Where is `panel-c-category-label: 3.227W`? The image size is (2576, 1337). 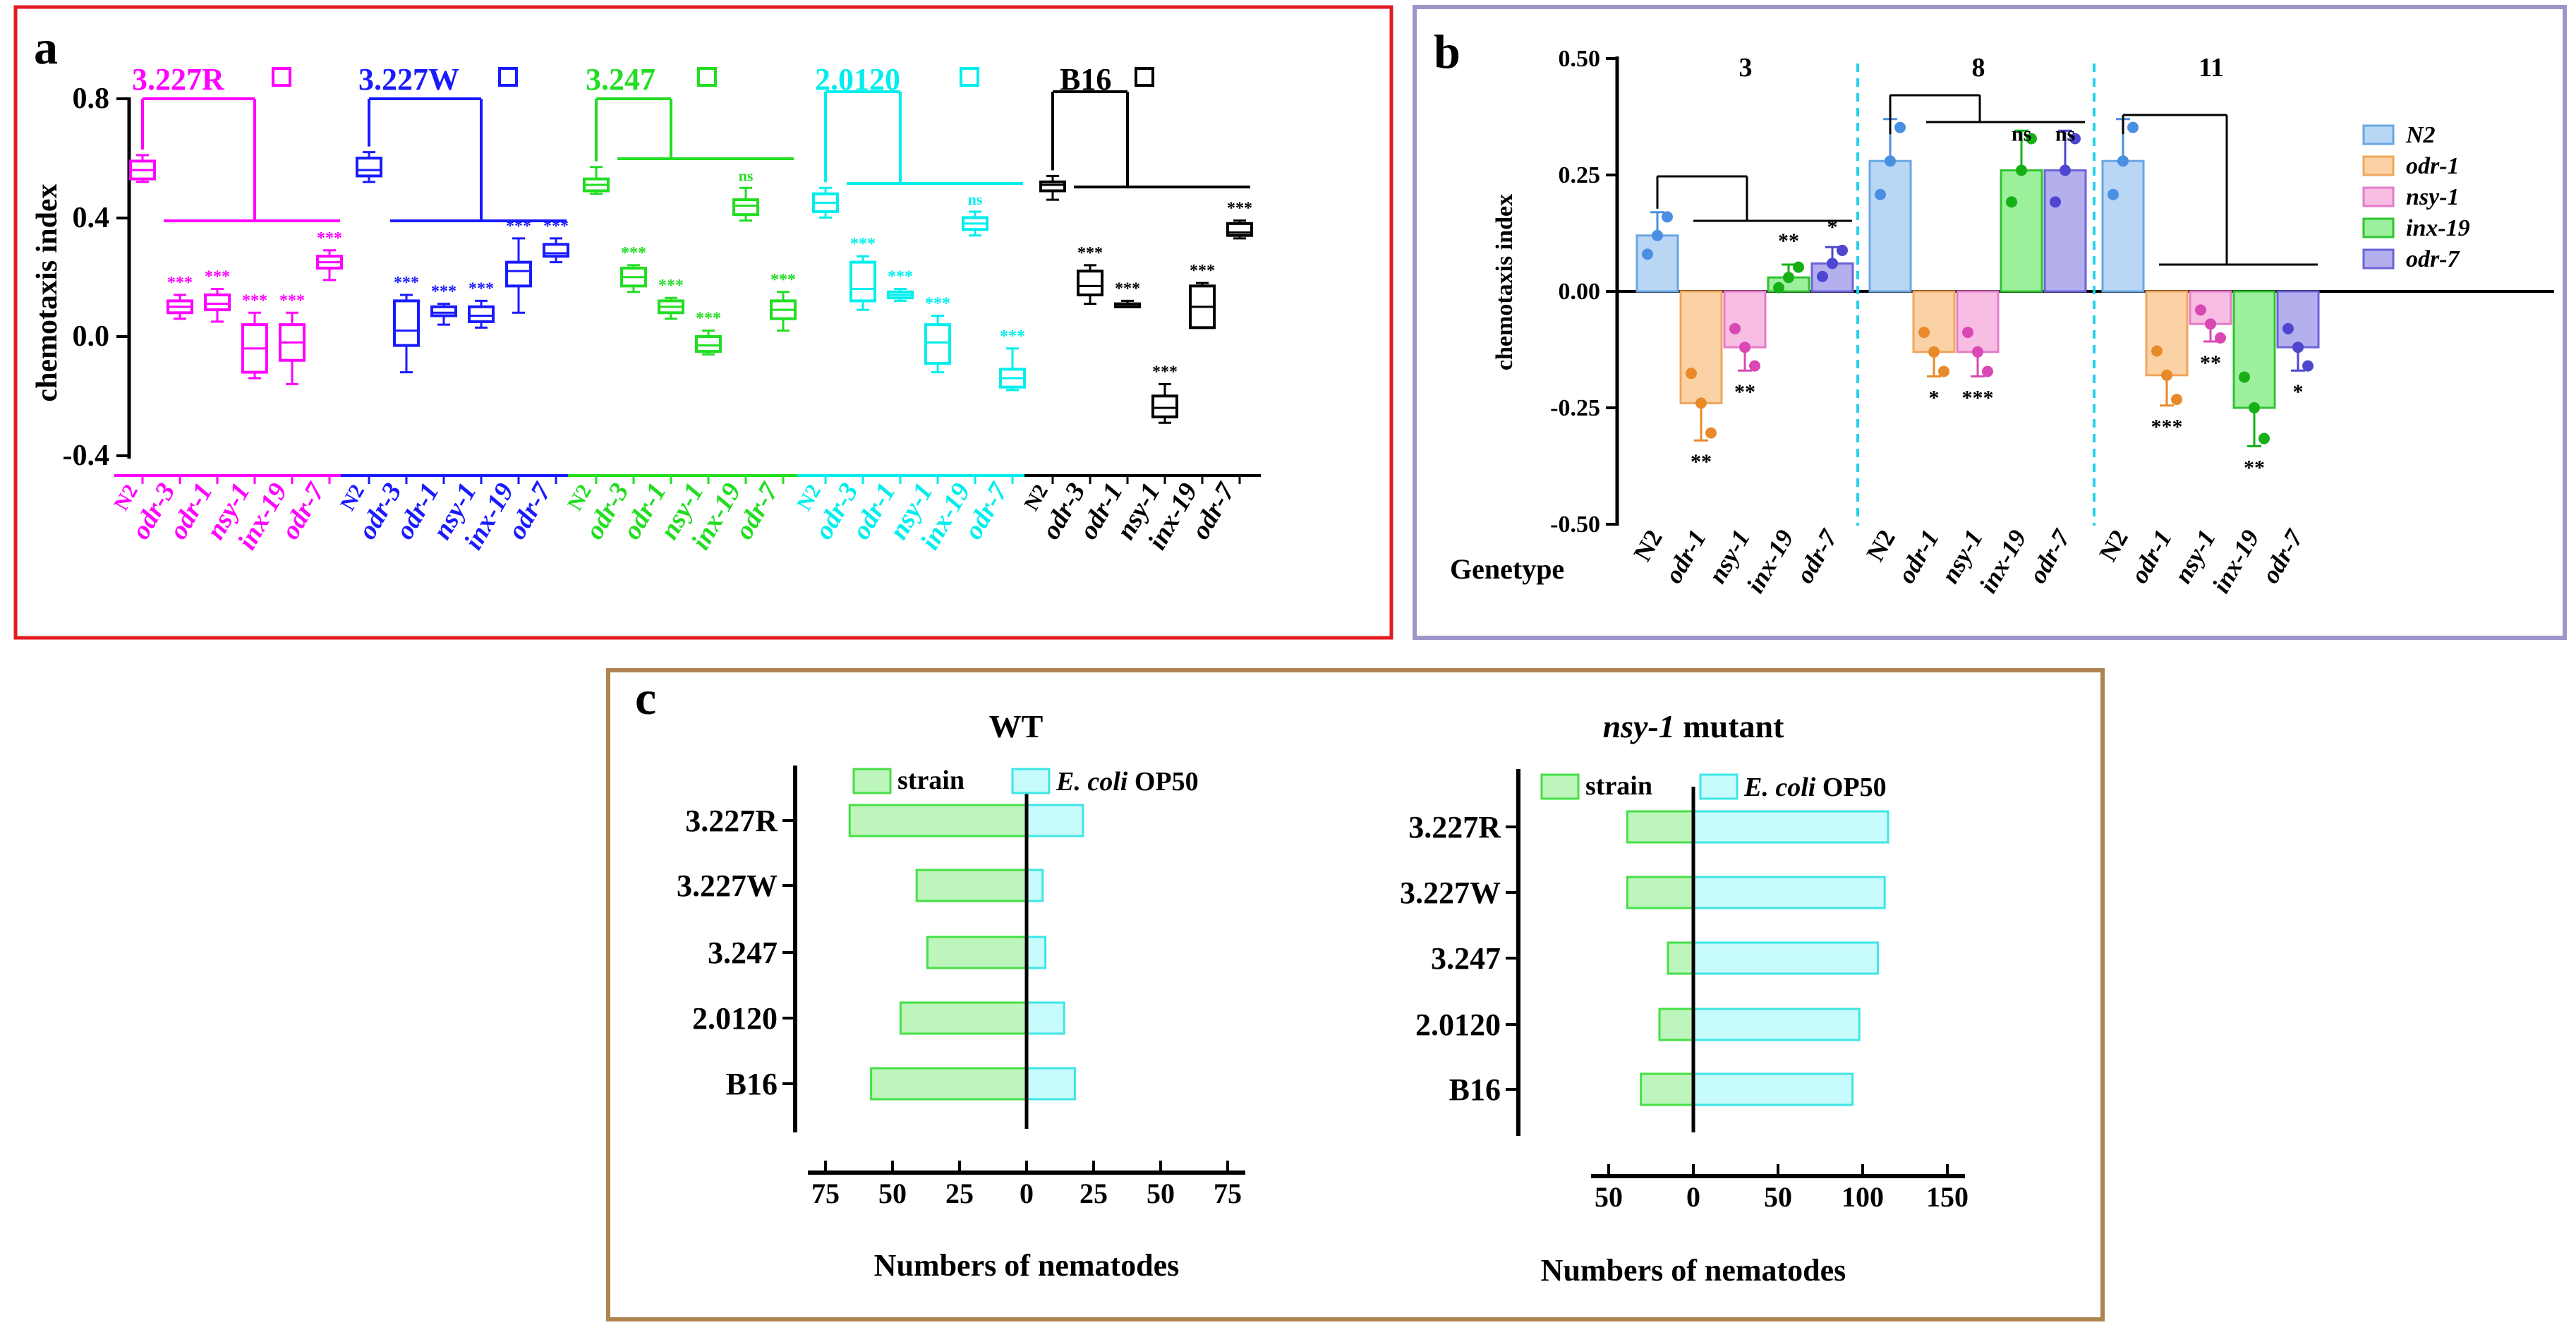
panel-c-category-label: 3.227W is located at coordinates (1451, 893).